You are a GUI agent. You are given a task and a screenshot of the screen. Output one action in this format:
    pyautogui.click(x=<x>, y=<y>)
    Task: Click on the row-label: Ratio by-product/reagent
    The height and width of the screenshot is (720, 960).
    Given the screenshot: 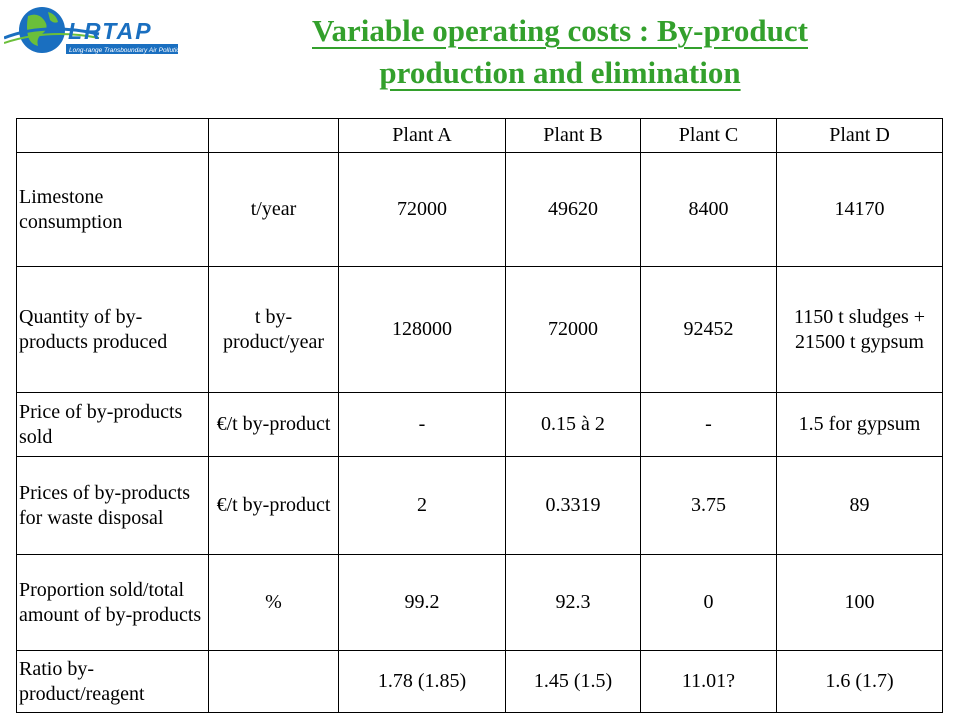 What is the action you would take?
    pyautogui.click(x=112, y=681)
    